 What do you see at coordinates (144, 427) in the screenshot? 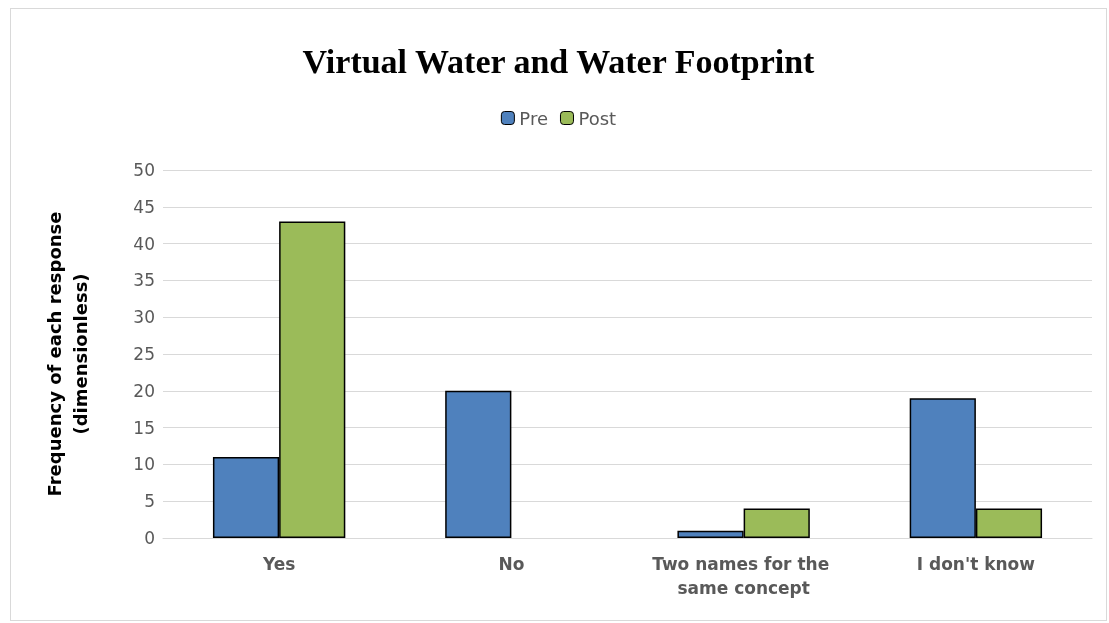
I see `y-tick-label: 15` at bounding box center [144, 427].